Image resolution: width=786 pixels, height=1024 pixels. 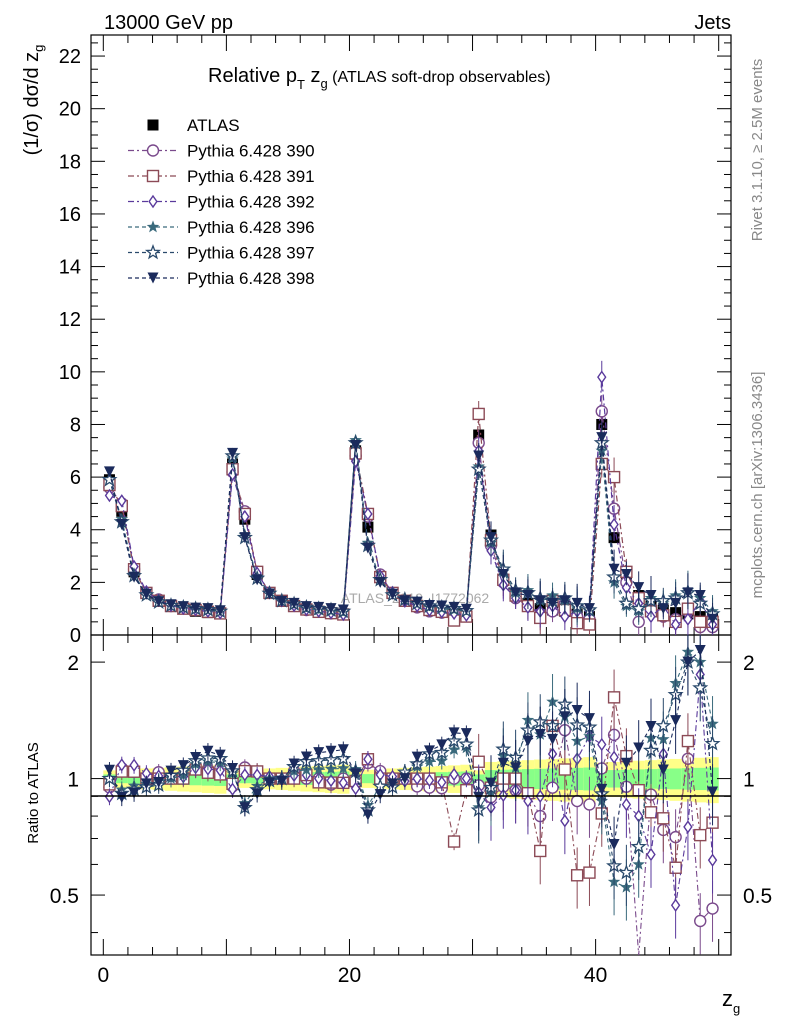 I want to click on y-tick-label: 16, so click(x=70, y=215).